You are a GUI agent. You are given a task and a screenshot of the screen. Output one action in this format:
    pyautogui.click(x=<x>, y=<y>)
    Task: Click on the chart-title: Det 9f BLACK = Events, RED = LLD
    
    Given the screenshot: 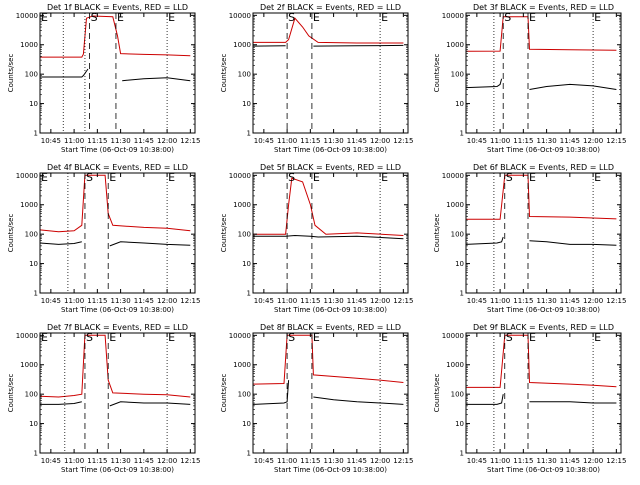 What is the action you would take?
    pyautogui.click(x=543, y=327)
    